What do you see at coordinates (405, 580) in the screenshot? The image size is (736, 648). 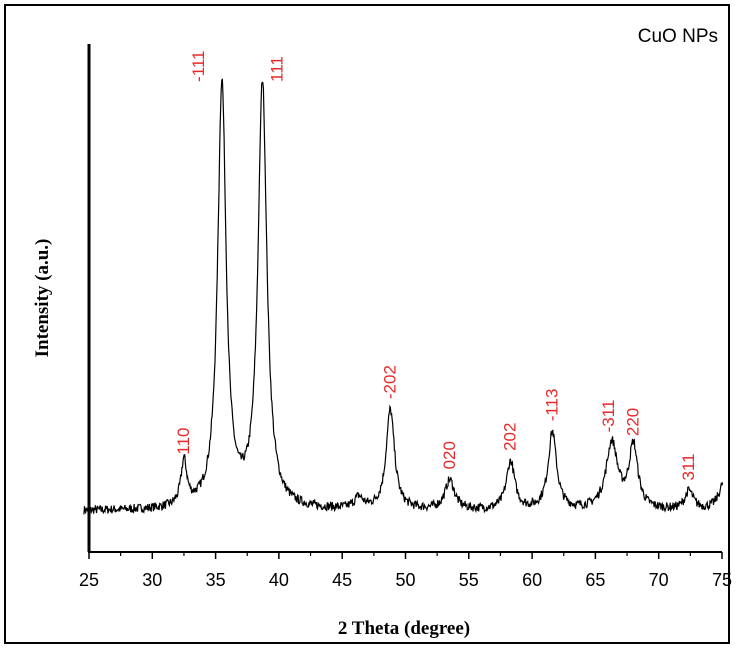 I see `x-tick-label: 50` at bounding box center [405, 580].